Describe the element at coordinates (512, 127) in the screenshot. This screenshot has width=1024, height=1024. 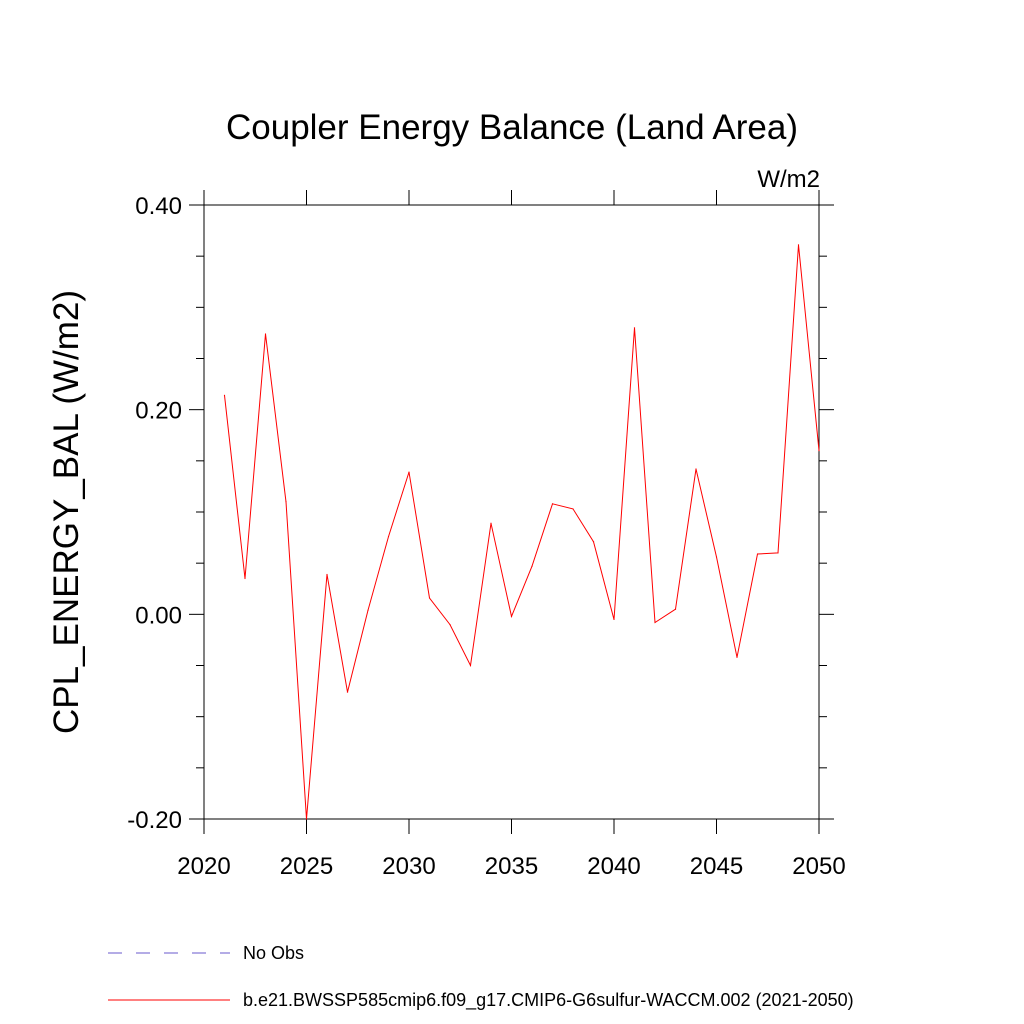
I see `chart-title: Coupler Energy Balance (Land Area)` at that location.